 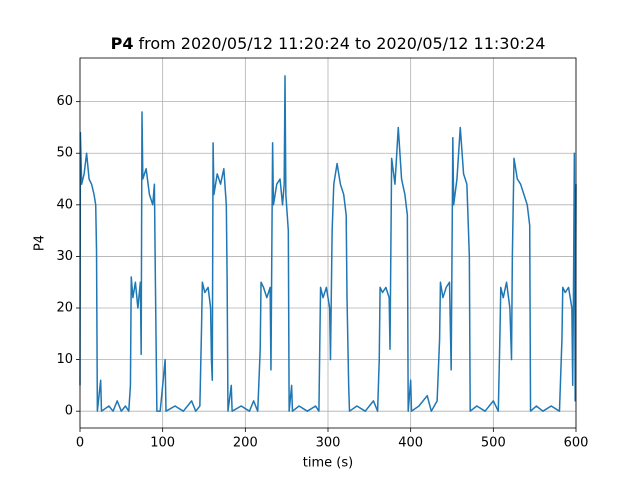 I want to click on y-tick-label: 10, so click(x=64, y=359).